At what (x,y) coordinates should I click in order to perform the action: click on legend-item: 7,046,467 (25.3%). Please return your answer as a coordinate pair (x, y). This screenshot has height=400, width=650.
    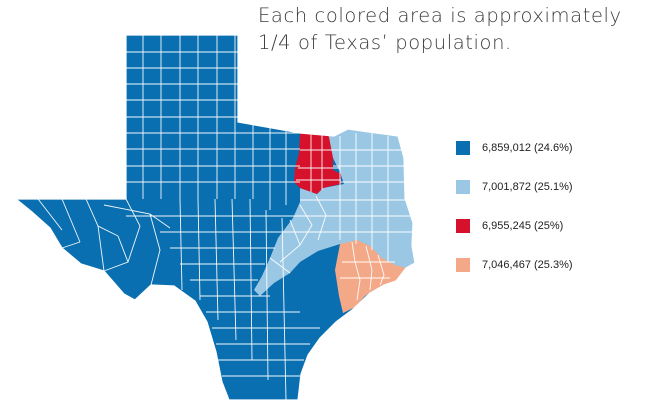
    Looking at the image, I should click on (514, 265).